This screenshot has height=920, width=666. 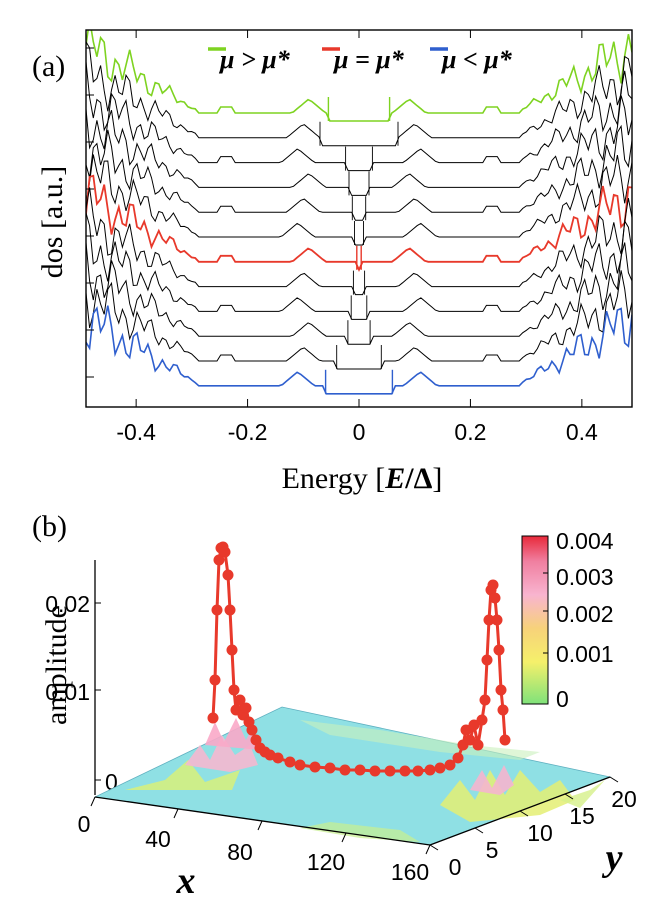 I want to click on colorbar-ticks, so click(x=535, y=594).